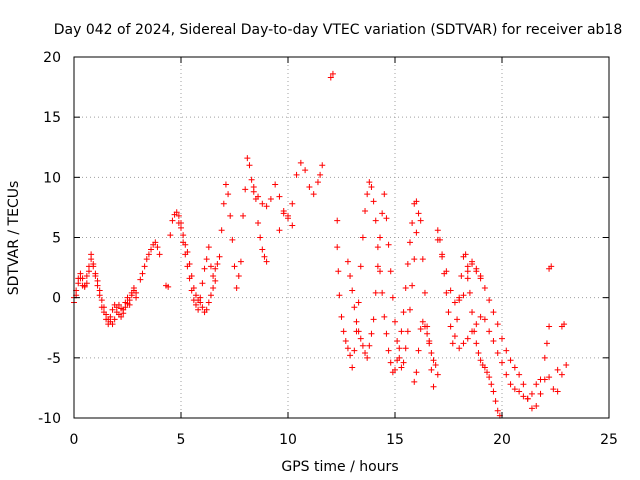  Describe the element at coordinates (74, 440) in the screenshot. I see `x-tick-label: 0` at that location.